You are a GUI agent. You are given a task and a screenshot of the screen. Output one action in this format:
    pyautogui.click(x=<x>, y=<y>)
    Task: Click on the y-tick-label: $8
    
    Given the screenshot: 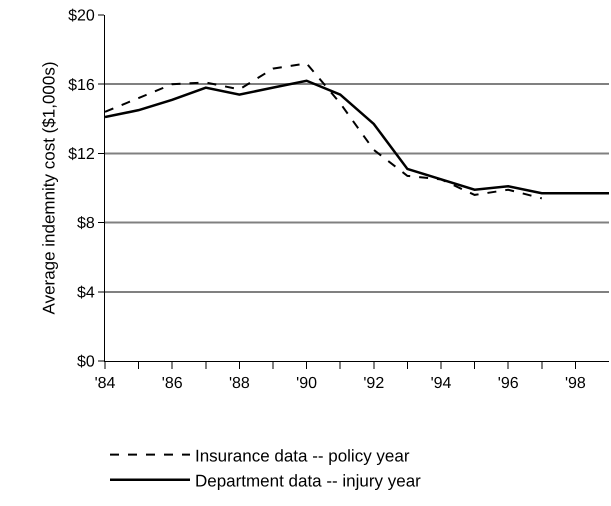 What is the action you would take?
    pyautogui.click(x=86, y=223)
    